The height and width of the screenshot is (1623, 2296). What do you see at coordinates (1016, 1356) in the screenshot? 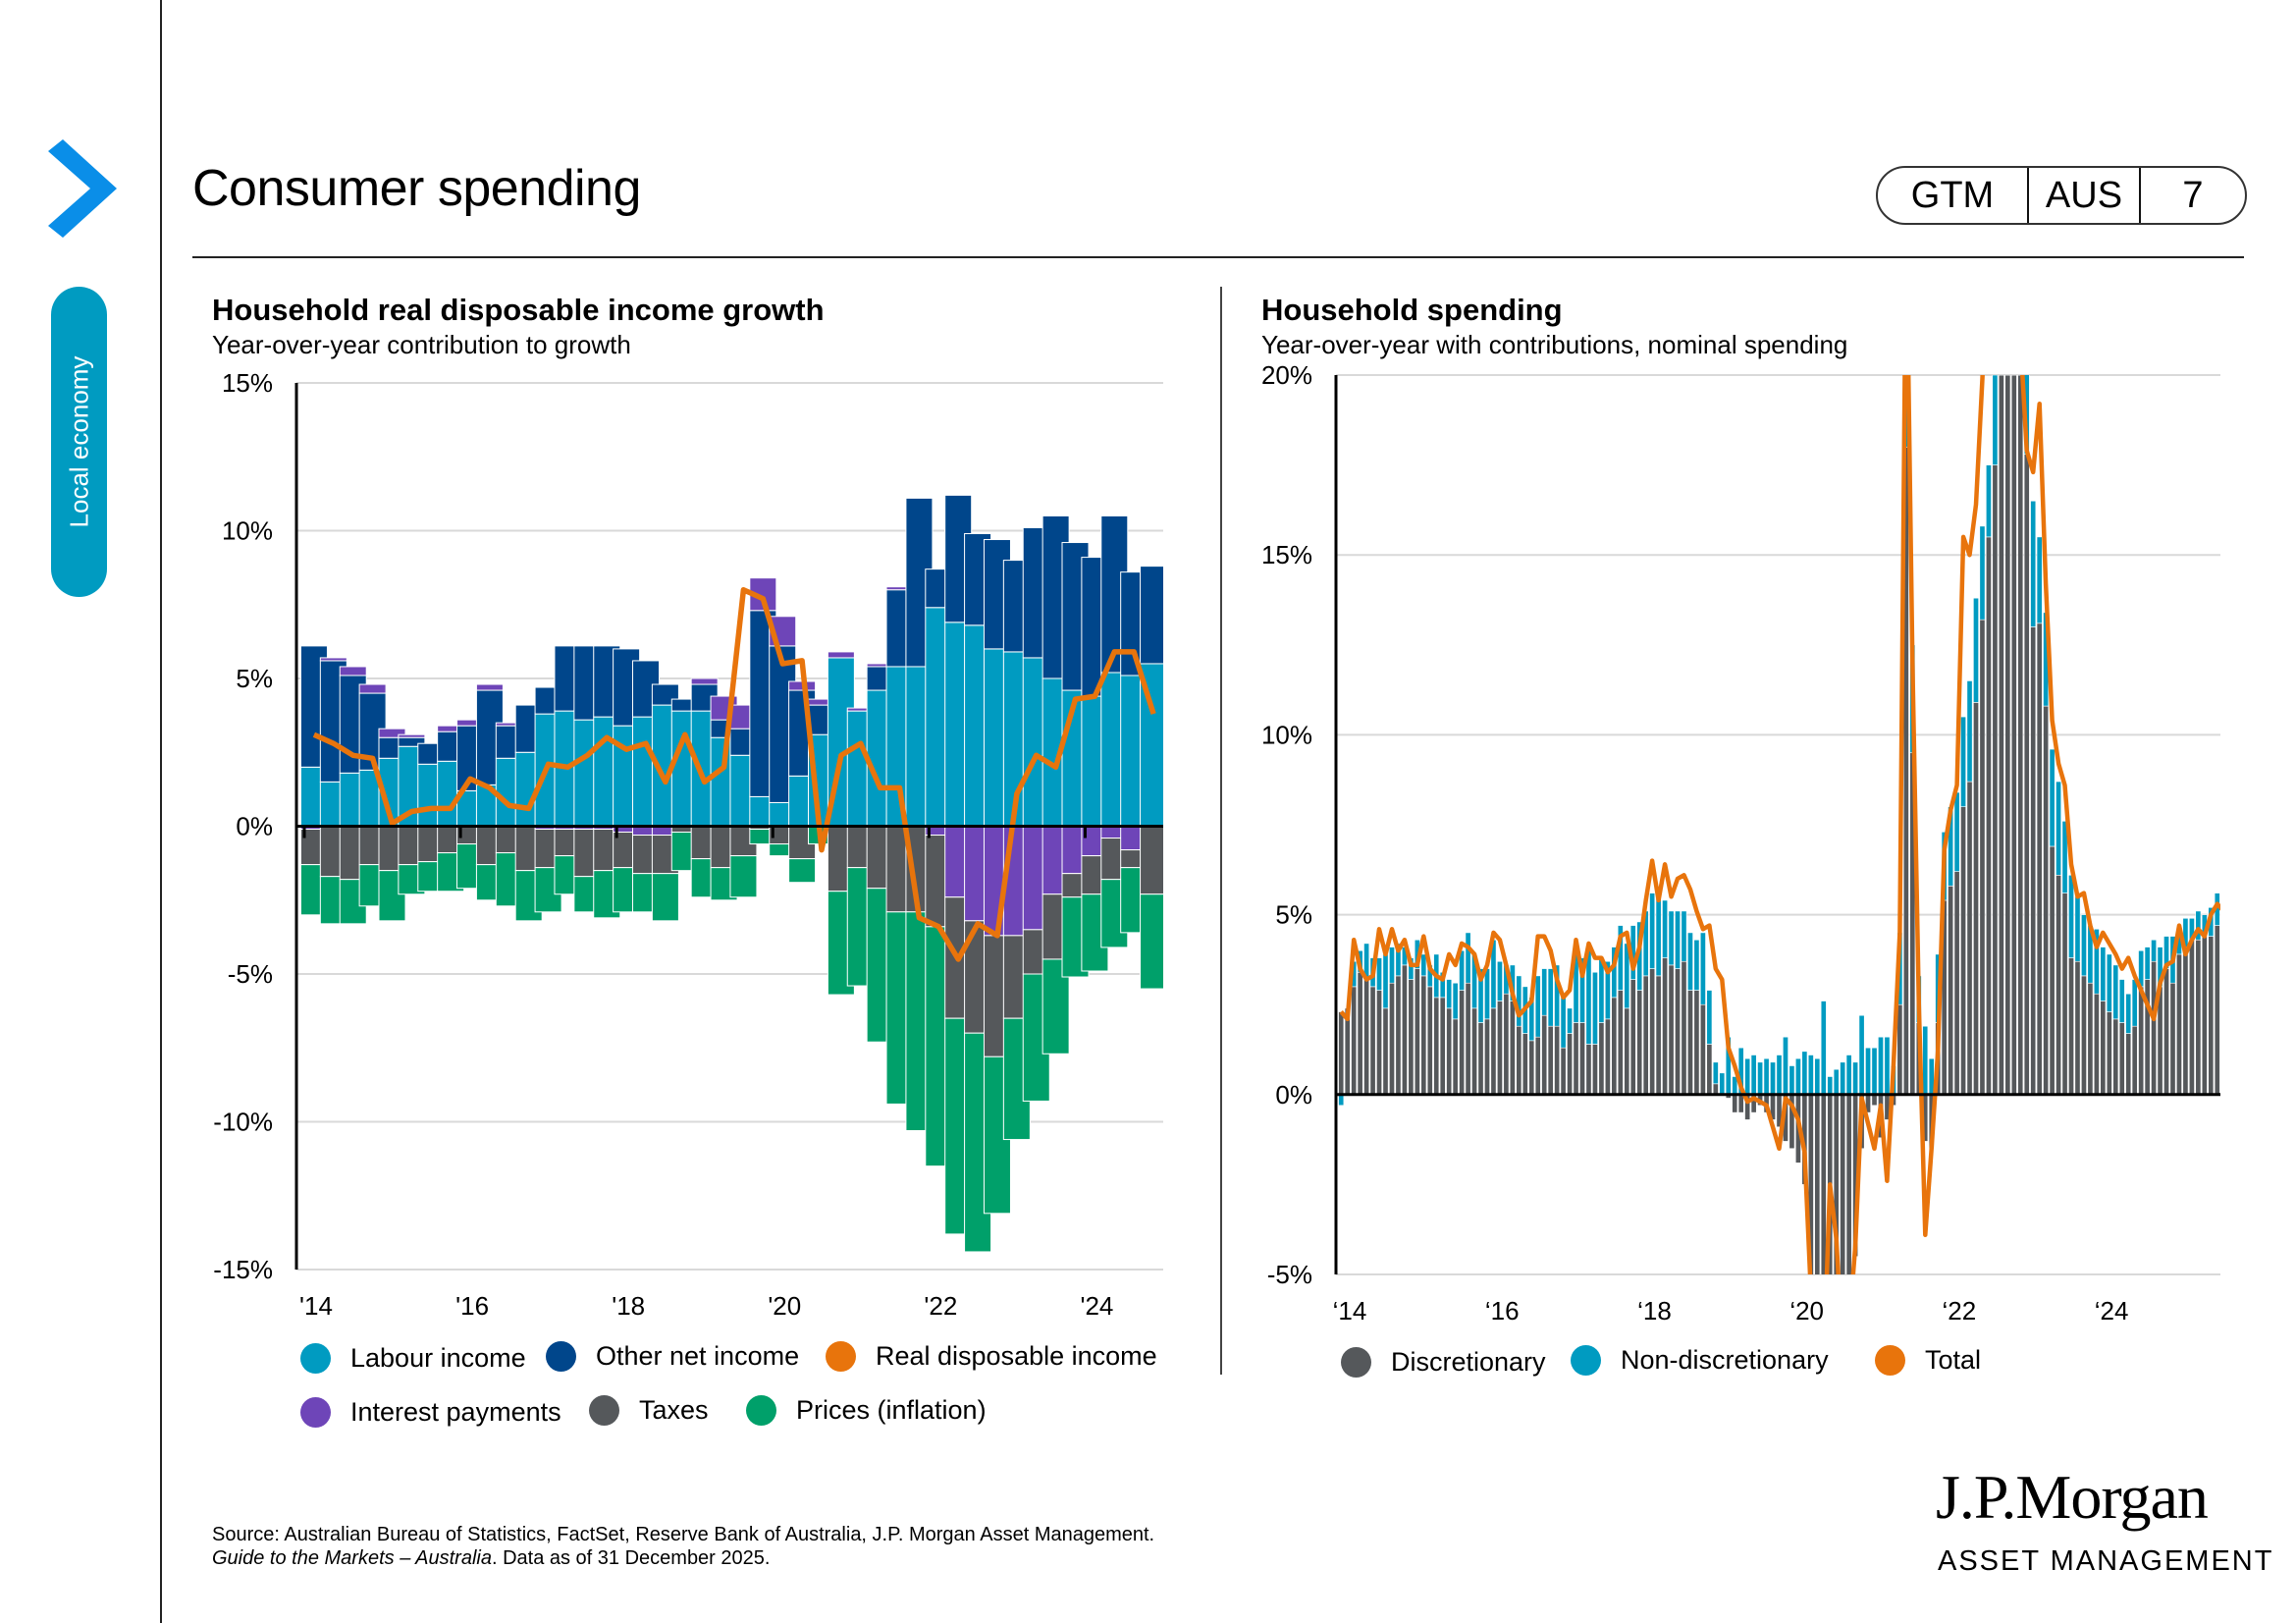
I see `legend-label: Real disposable income` at bounding box center [1016, 1356].